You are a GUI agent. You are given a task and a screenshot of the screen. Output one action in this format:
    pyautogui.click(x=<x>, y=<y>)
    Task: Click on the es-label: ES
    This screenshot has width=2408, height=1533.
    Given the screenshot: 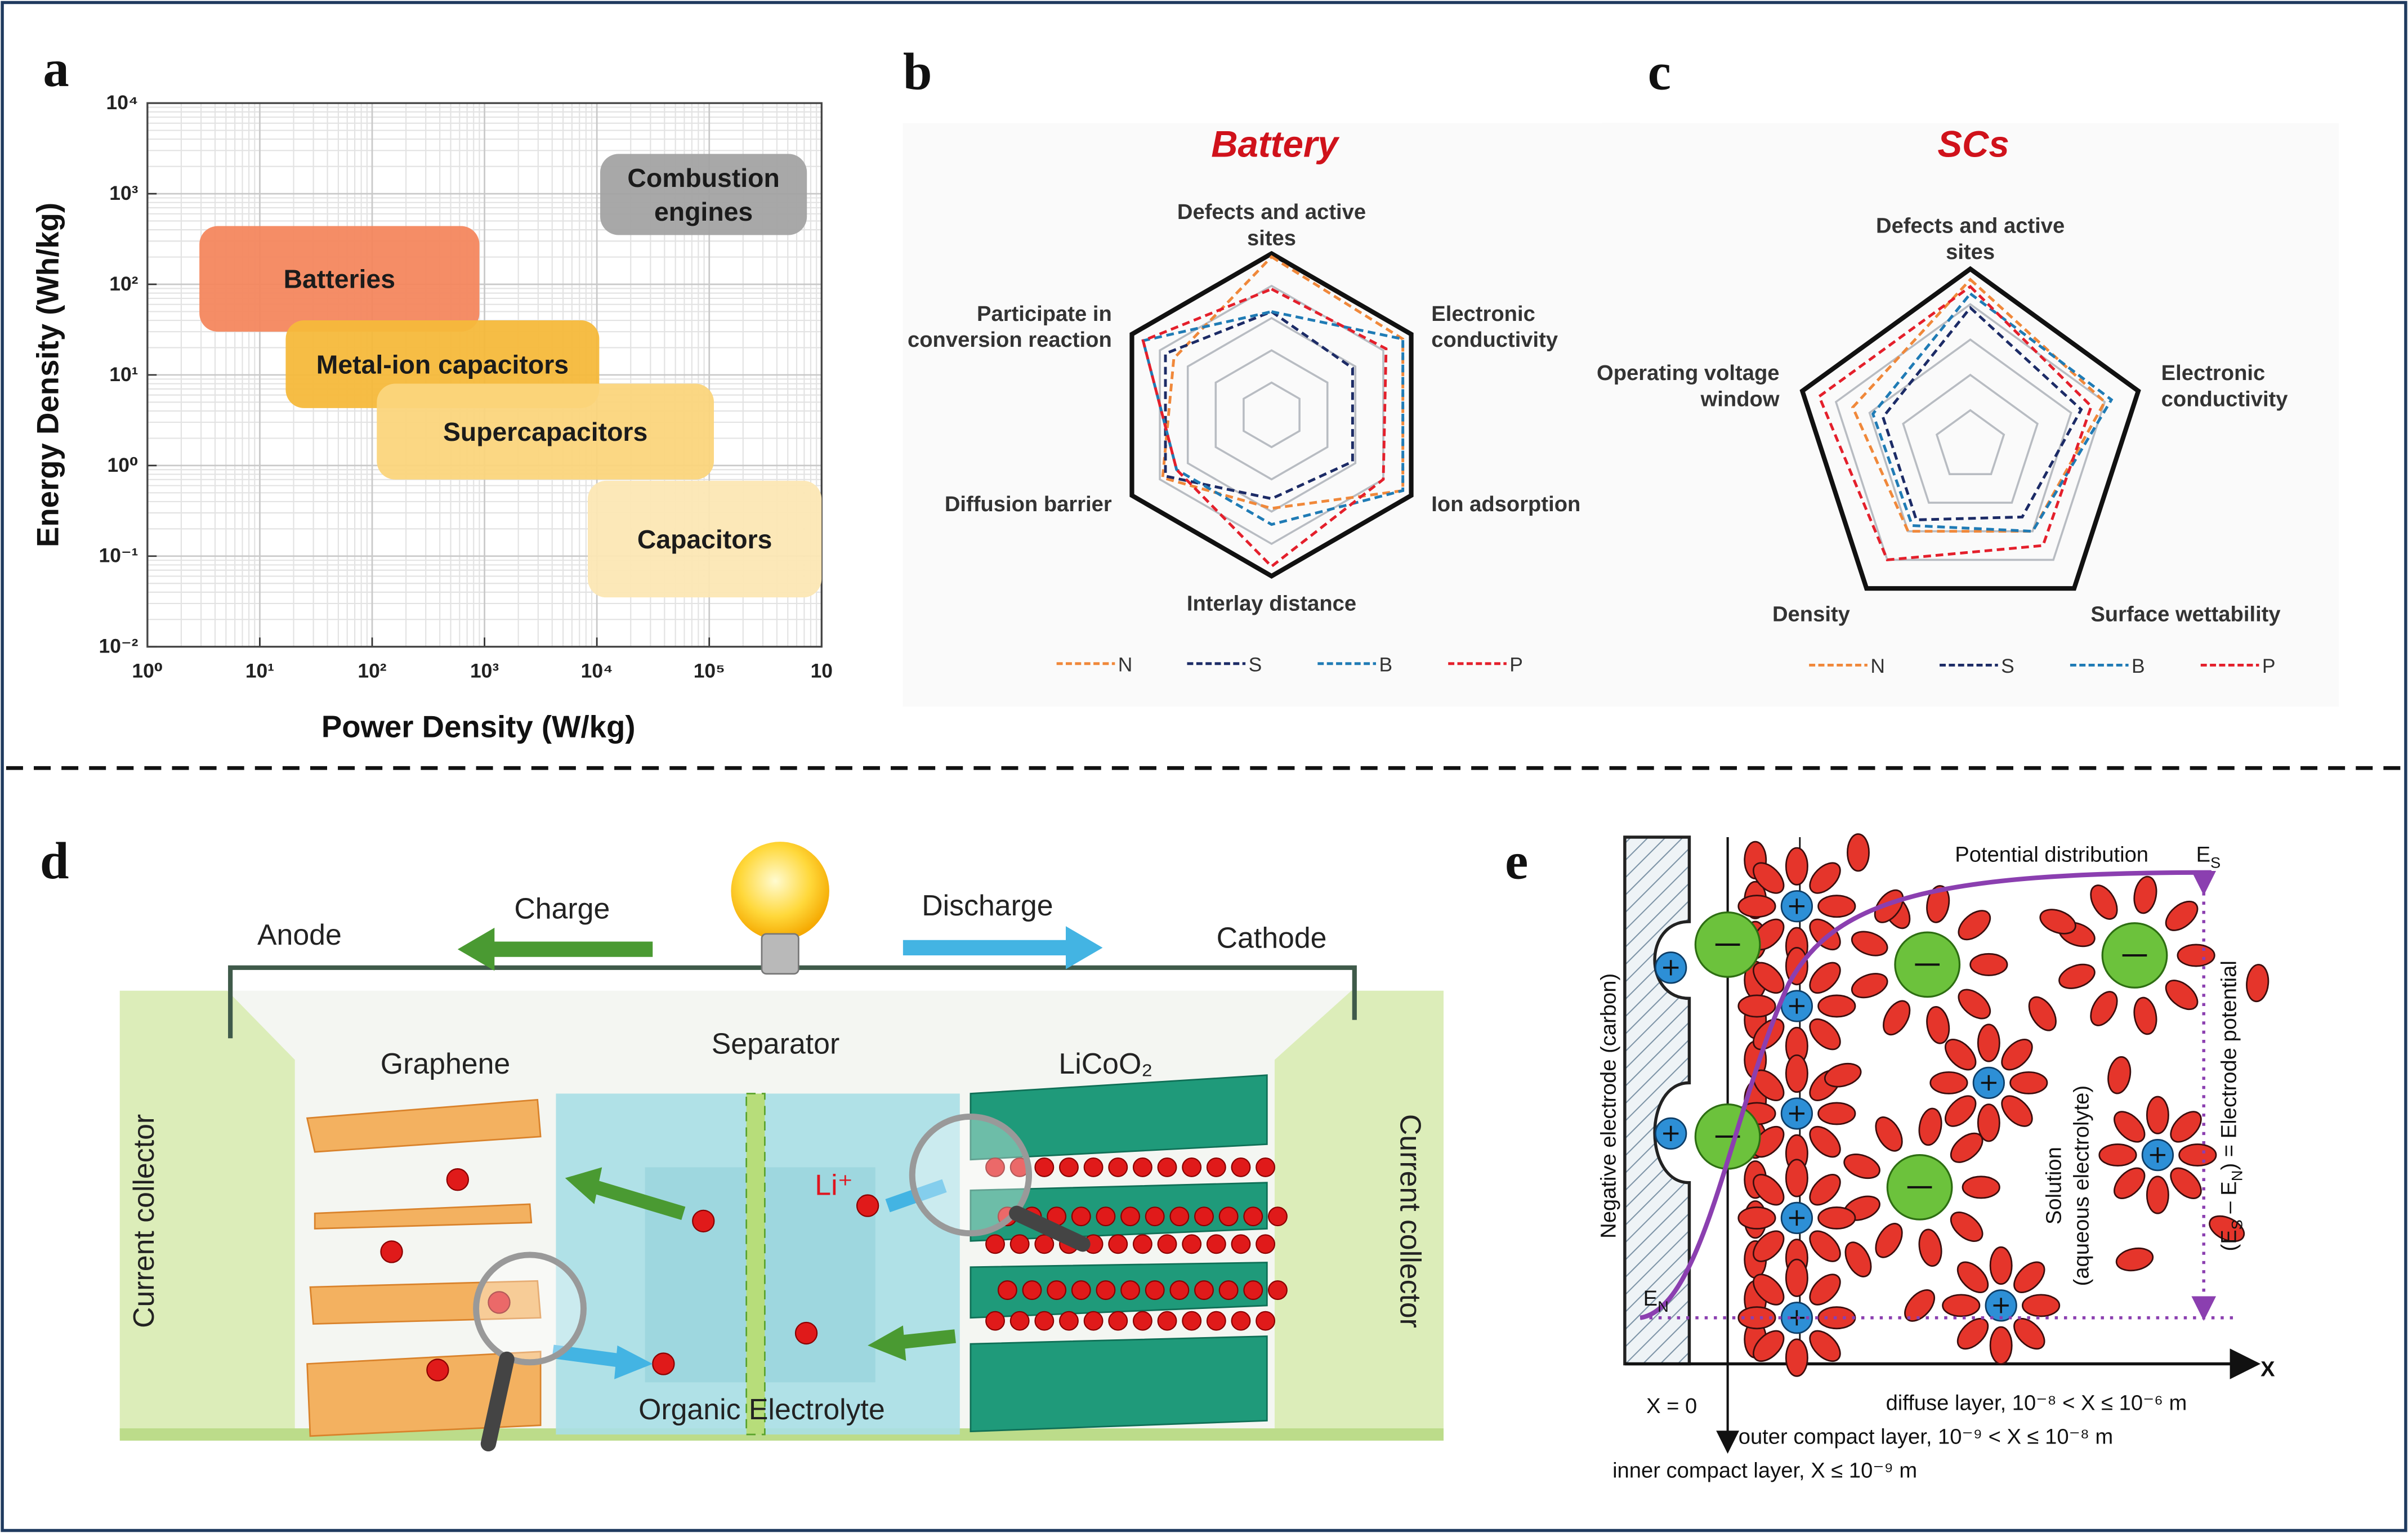 What is the action you would take?
    pyautogui.click(x=2208, y=857)
    